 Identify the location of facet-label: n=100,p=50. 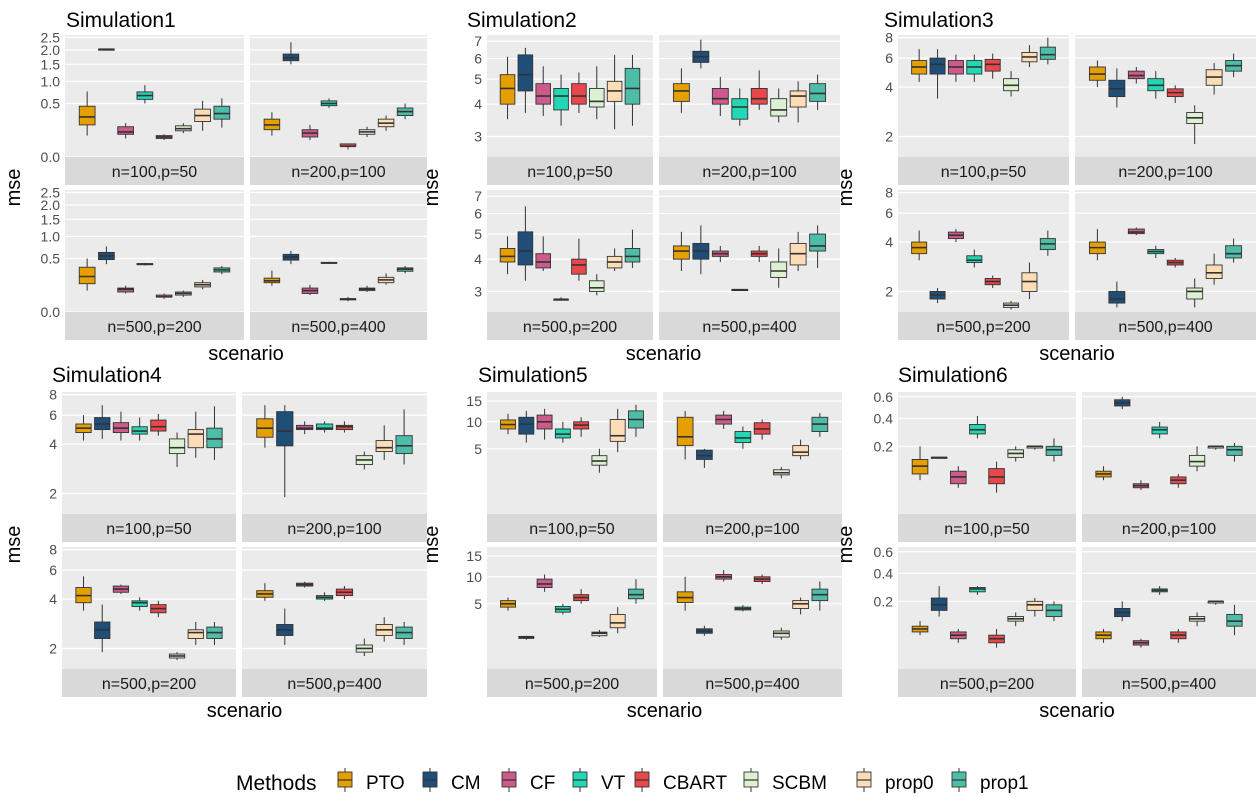
(149, 529).